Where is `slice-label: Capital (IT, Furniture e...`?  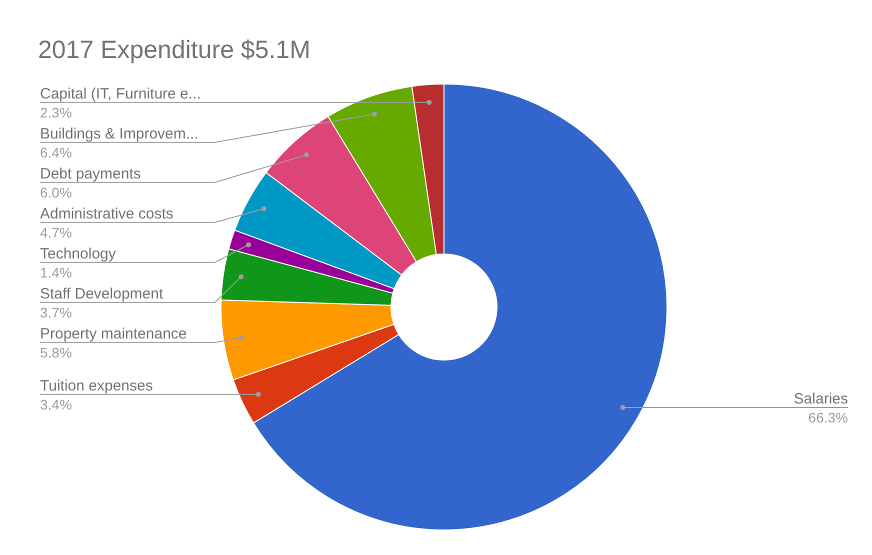 slice-label: Capital (IT, Furniture e... is located at coordinates (120, 93).